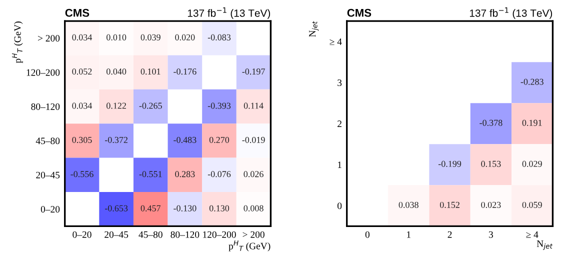 Image resolution: width=564 pixels, height=263 pixels. I want to click on y-tick-label: 0–20, so click(50, 209).